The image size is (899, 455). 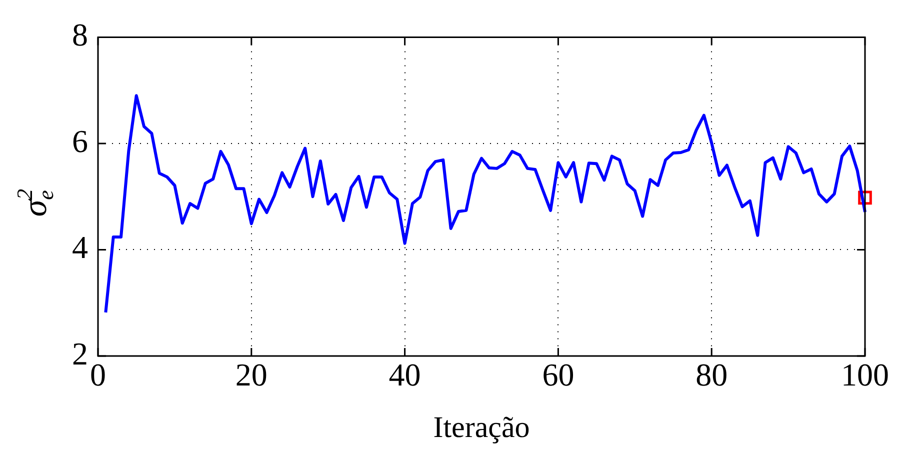 I want to click on x-axis-title: Iteração, so click(x=481, y=427).